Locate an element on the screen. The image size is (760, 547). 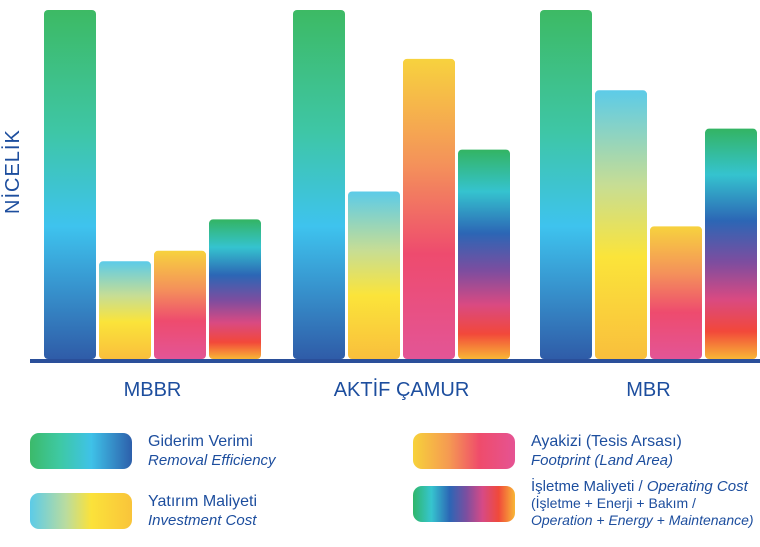
legend-operating-line3: Operation + Energy + Maintenance) is located at coordinates (642, 520).